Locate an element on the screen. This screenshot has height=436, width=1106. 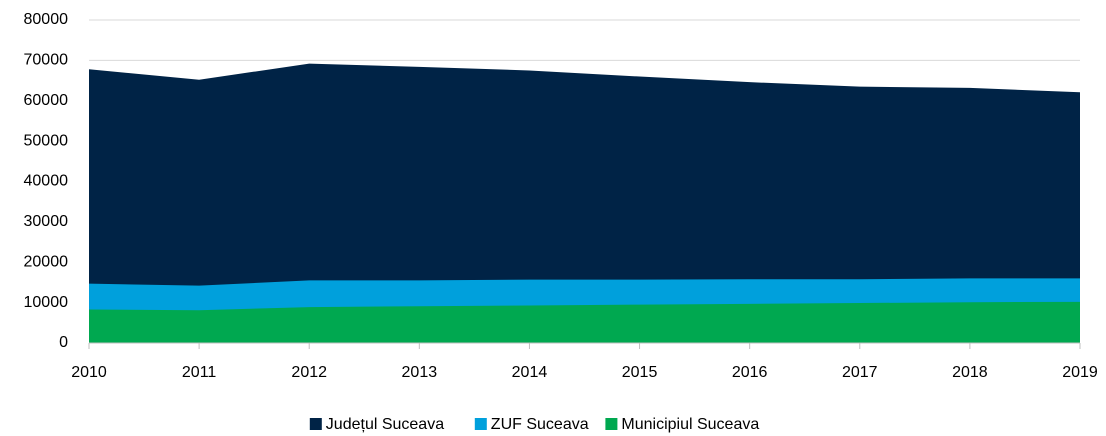
x-tick-label: 2015 is located at coordinates (640, 372).